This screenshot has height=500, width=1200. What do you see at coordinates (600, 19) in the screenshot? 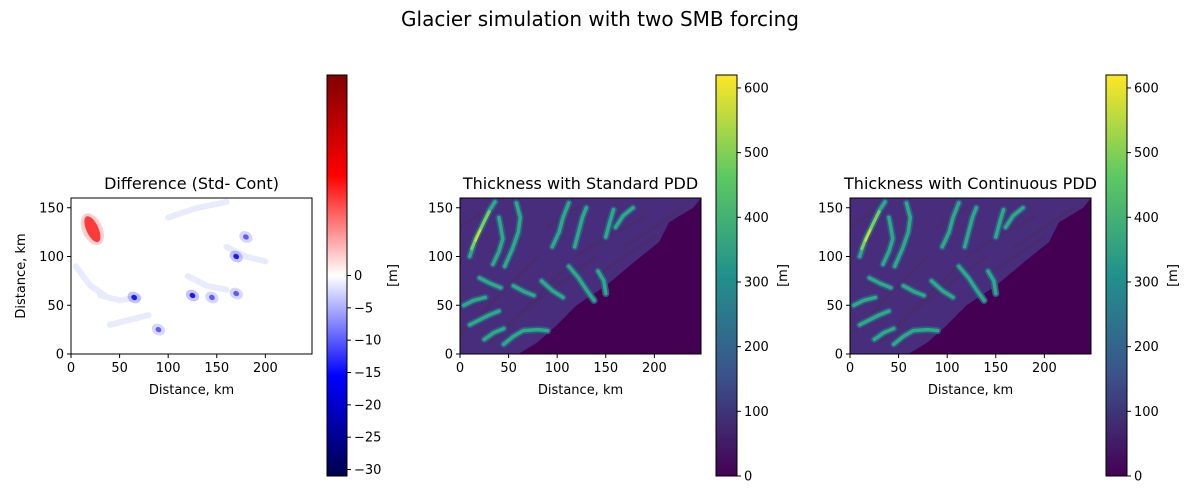
I see `figure-suptitle: Glacier simulation with two SMB forcing` at bounding box center [600, 19].